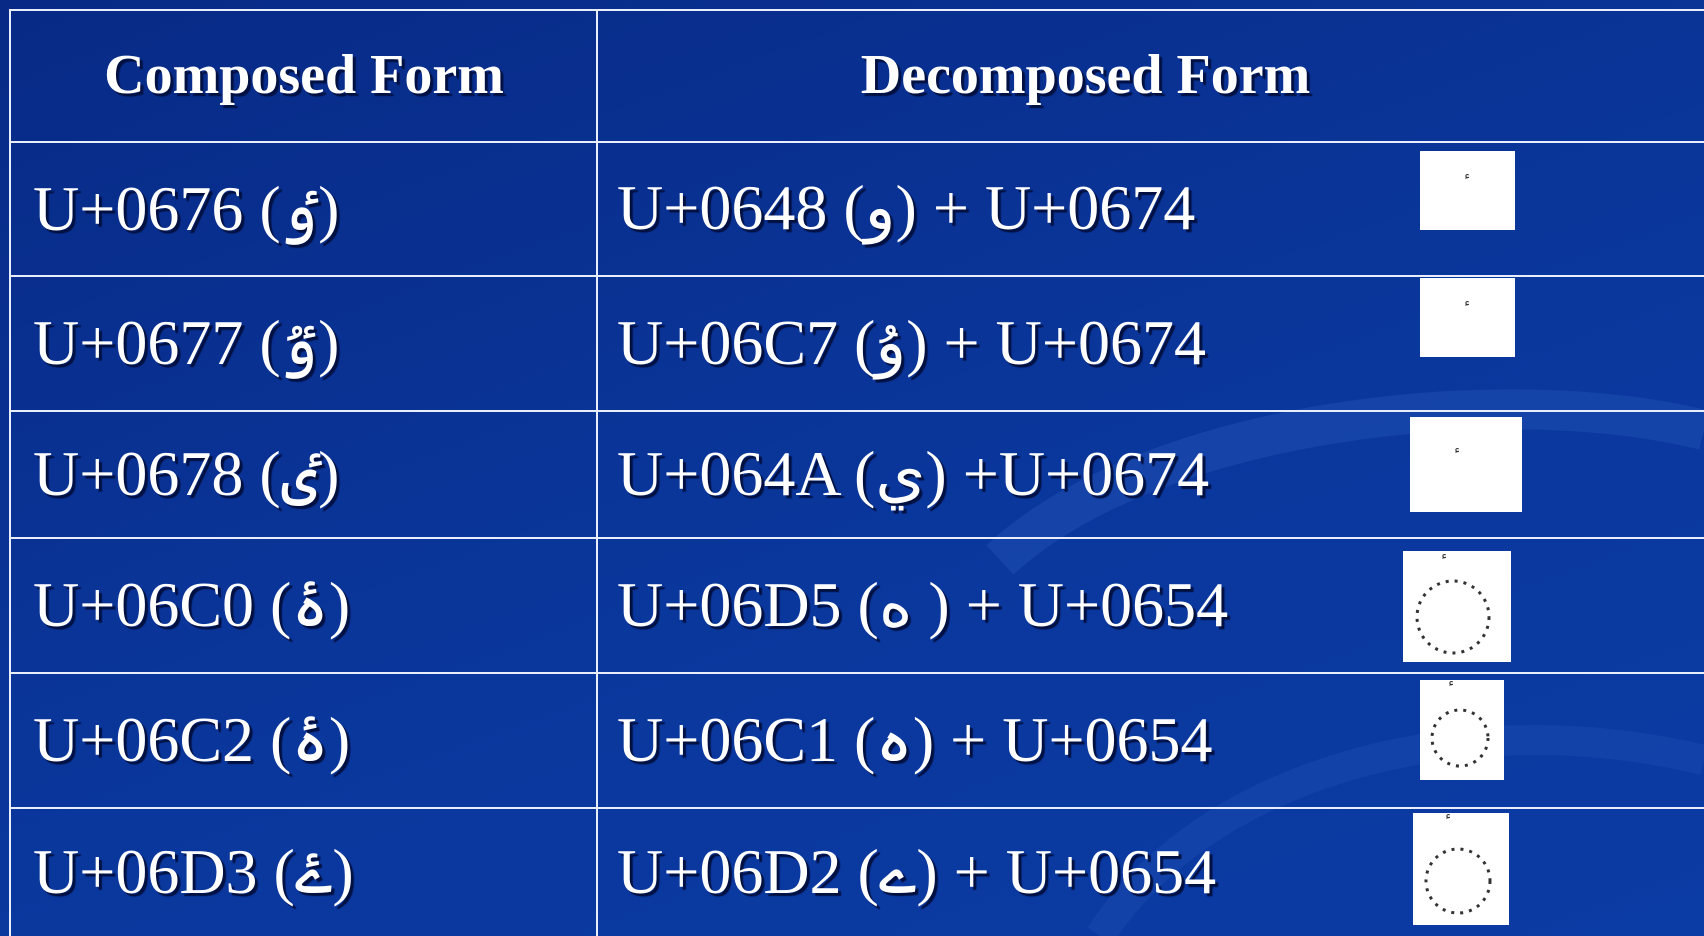  Describe the element at coordinates (186, 208) in the screenshot. I see `composed-cell: U+0676 (ٶ)` at that location.